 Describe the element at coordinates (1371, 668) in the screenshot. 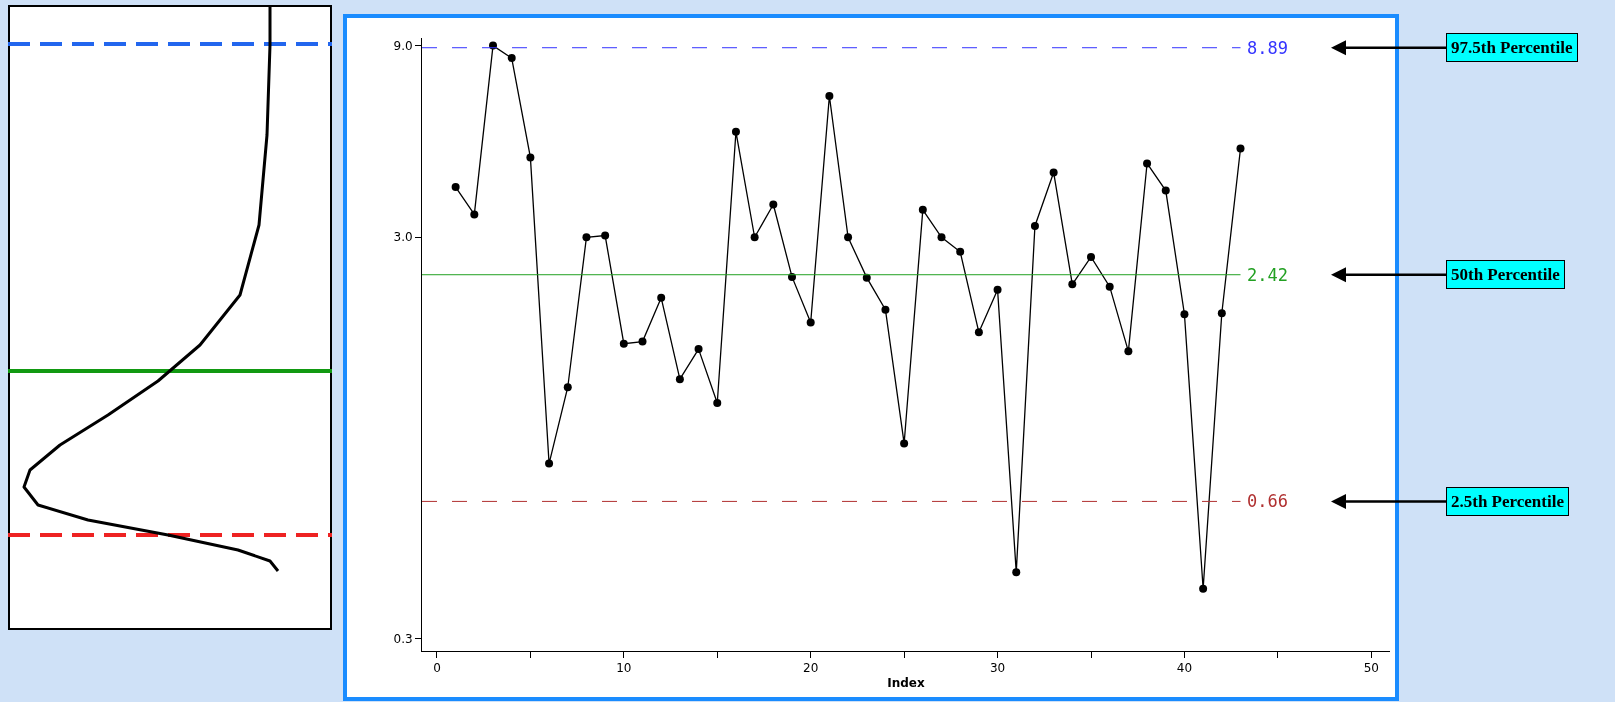

I see `x-tick-label: 50` at that location.